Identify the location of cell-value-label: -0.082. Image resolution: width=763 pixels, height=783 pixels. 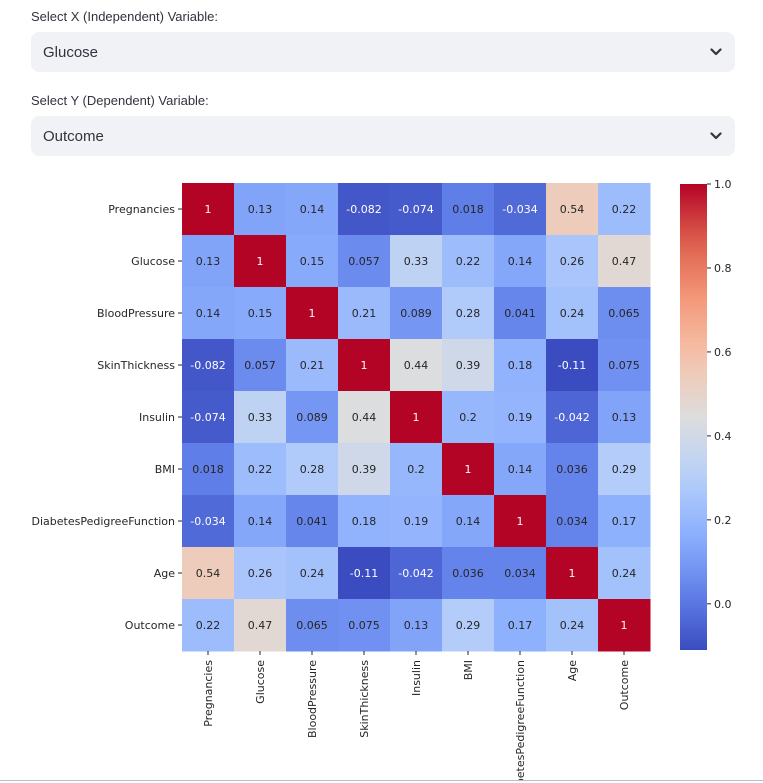
(207, 365).